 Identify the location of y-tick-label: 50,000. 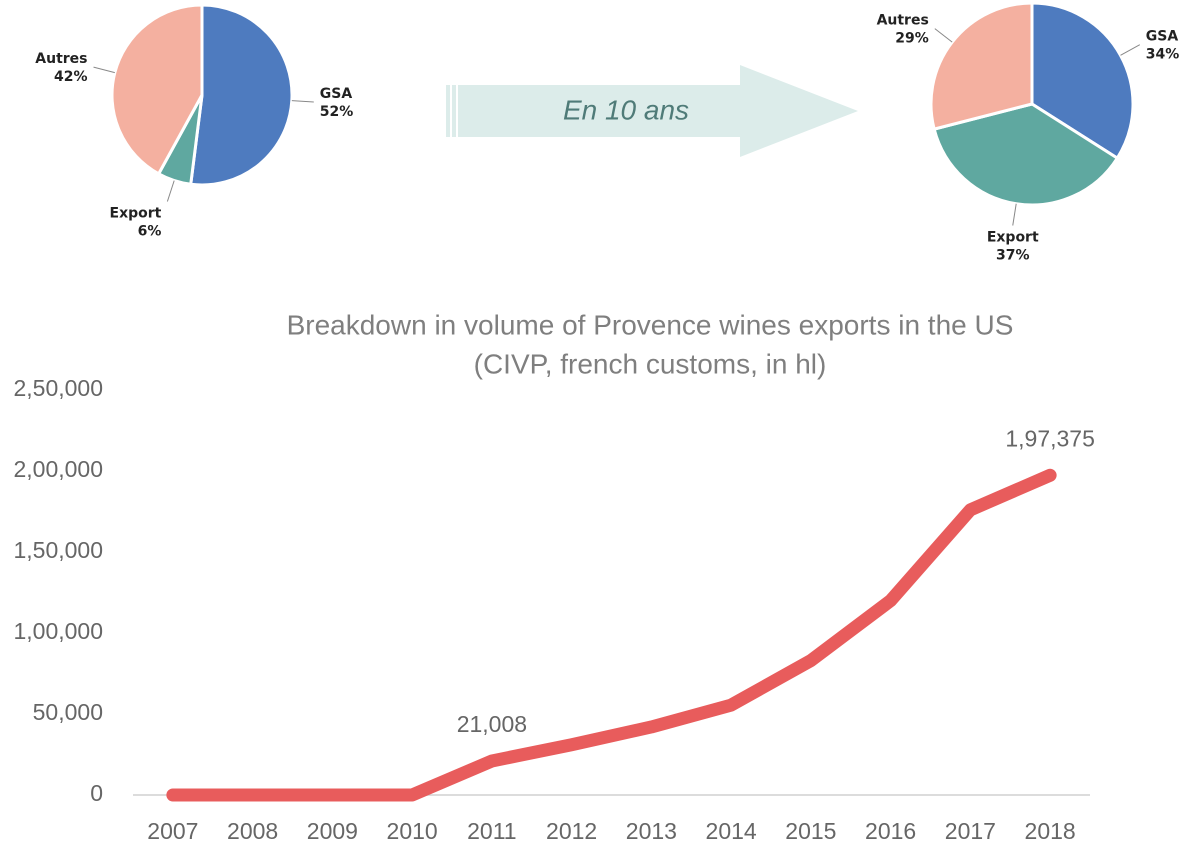
(68, 712).